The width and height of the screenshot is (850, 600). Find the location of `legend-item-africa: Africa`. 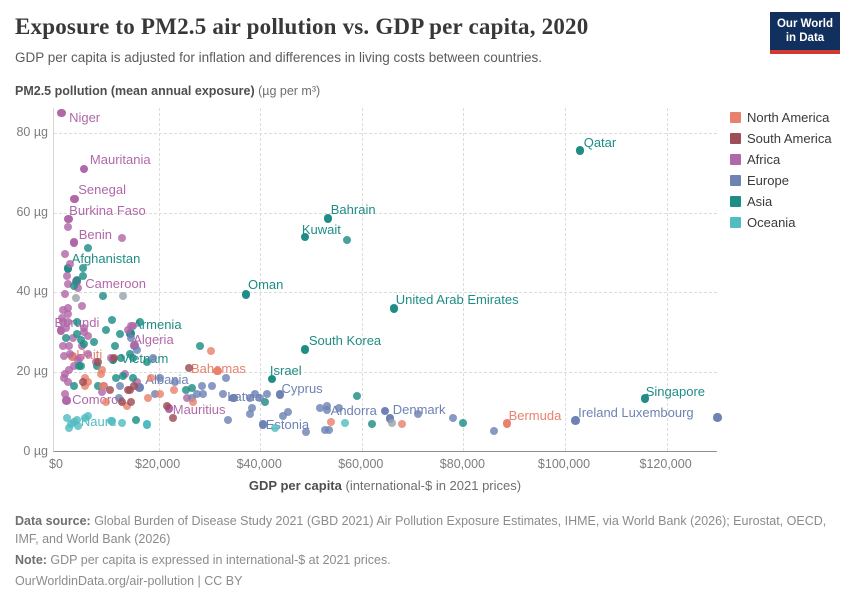

legend-item-africa: Africa is located at coordinates (781, 159).